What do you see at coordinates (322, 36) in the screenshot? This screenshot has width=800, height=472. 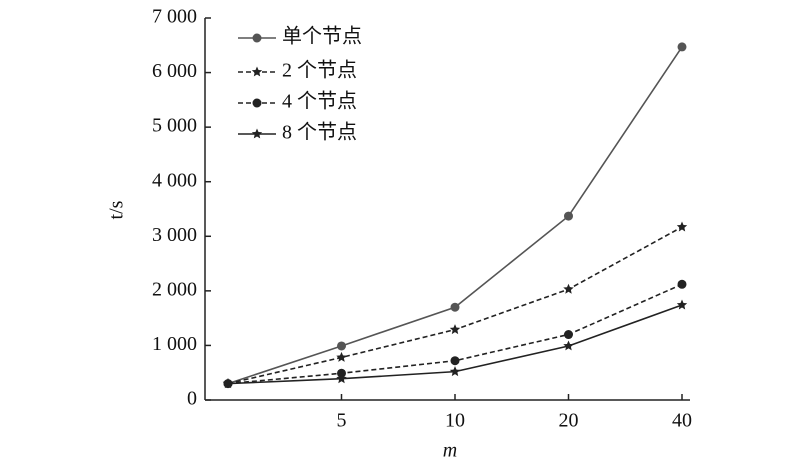 I see `legend-label: 单个节点` at bounding box center [322, 36].